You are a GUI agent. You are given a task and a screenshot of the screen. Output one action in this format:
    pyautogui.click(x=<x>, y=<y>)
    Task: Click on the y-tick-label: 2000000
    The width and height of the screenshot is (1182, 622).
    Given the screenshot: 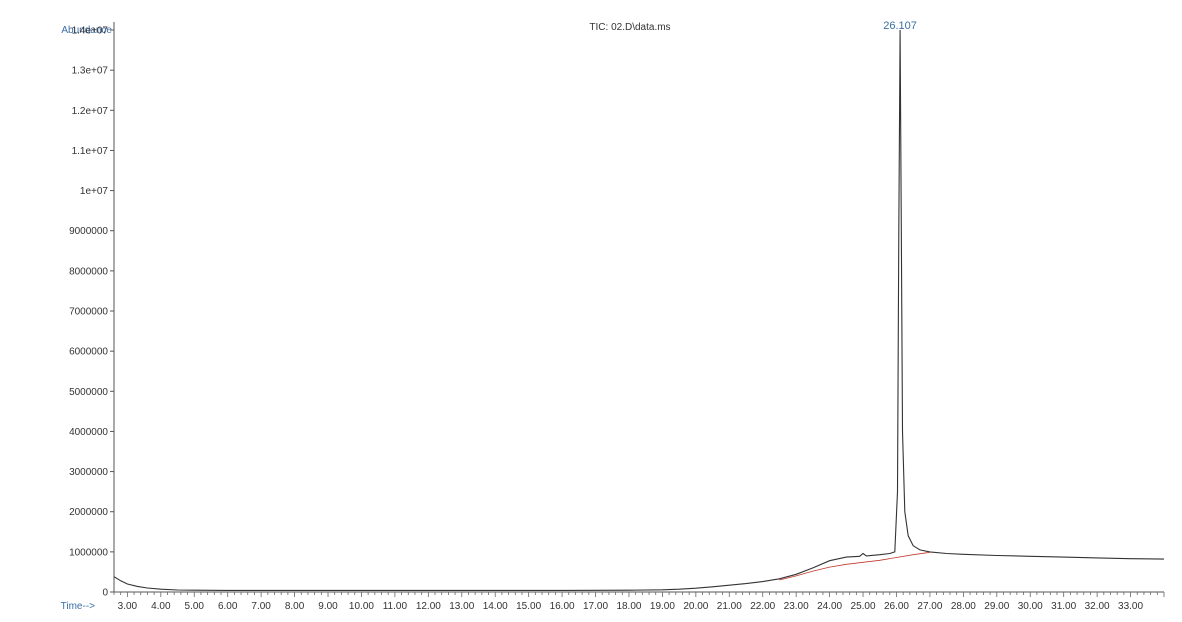 What is the action you would take?
    pyautogui.click(x=88, y=512)
    